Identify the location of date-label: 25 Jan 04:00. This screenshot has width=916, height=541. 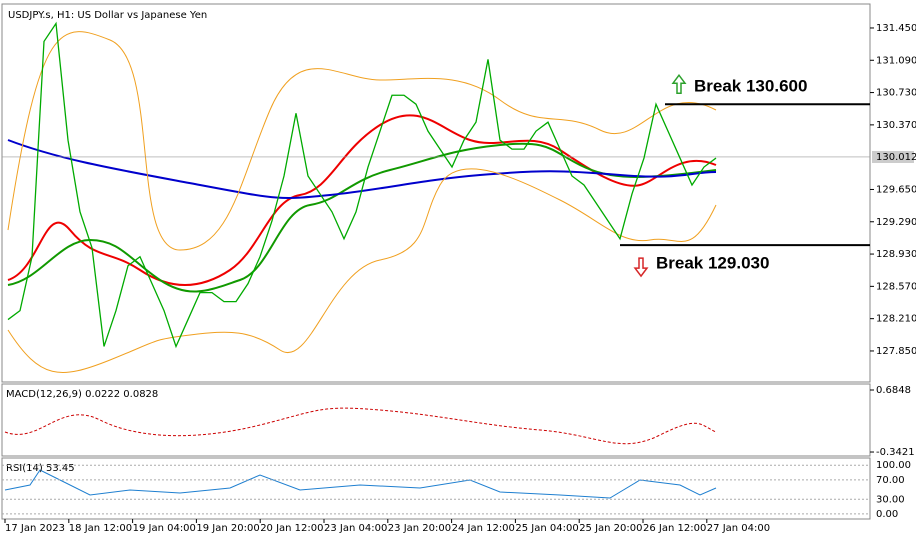
(546, 528).